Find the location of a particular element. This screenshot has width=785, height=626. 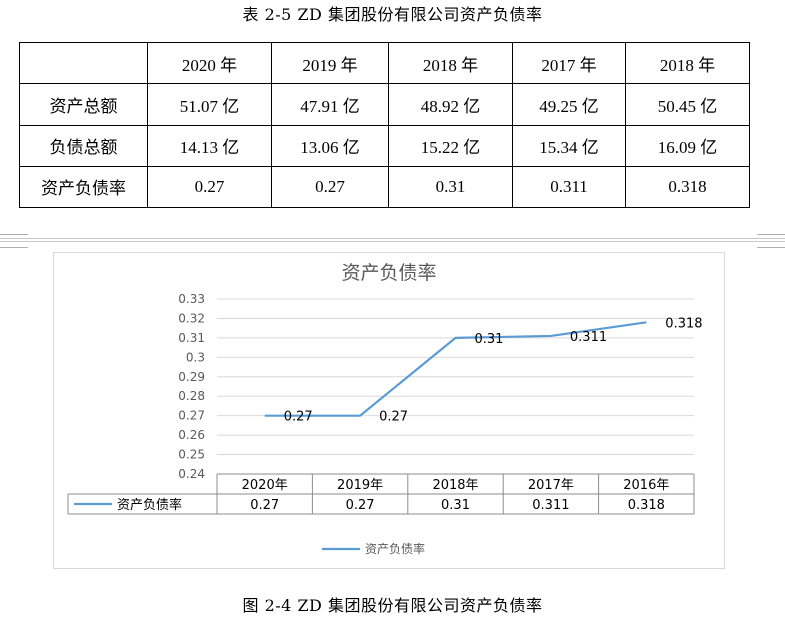

table-cell: 15.22 亿 is located at coordinates (450, 145).